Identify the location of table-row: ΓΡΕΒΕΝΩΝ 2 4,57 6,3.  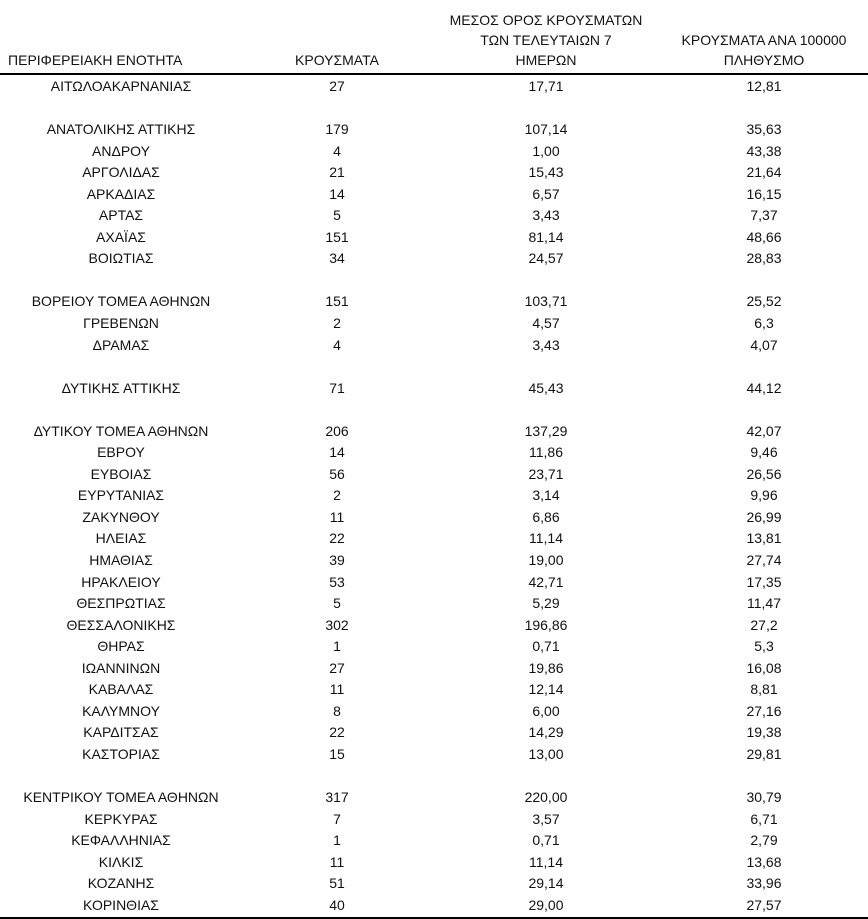
(434, 324).